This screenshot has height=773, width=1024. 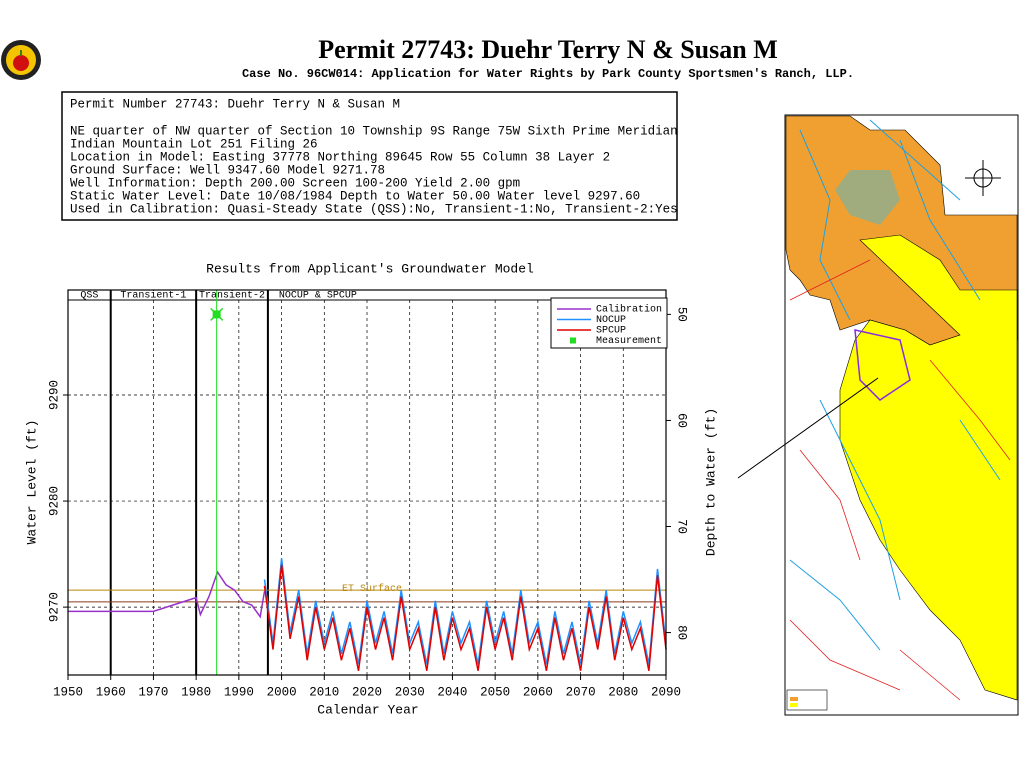 I want to click on reference-label: ET Surface, so click(x=372, y=589).